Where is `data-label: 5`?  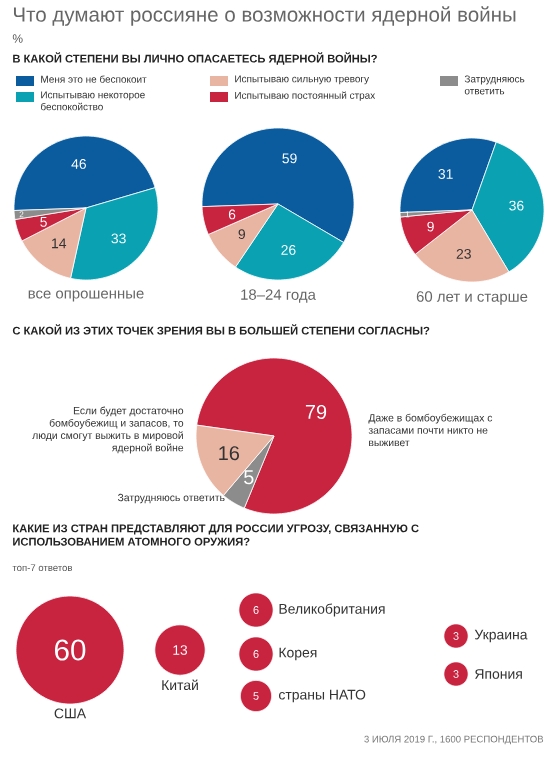 data-label: 5 is located at coordinates (249, 477).